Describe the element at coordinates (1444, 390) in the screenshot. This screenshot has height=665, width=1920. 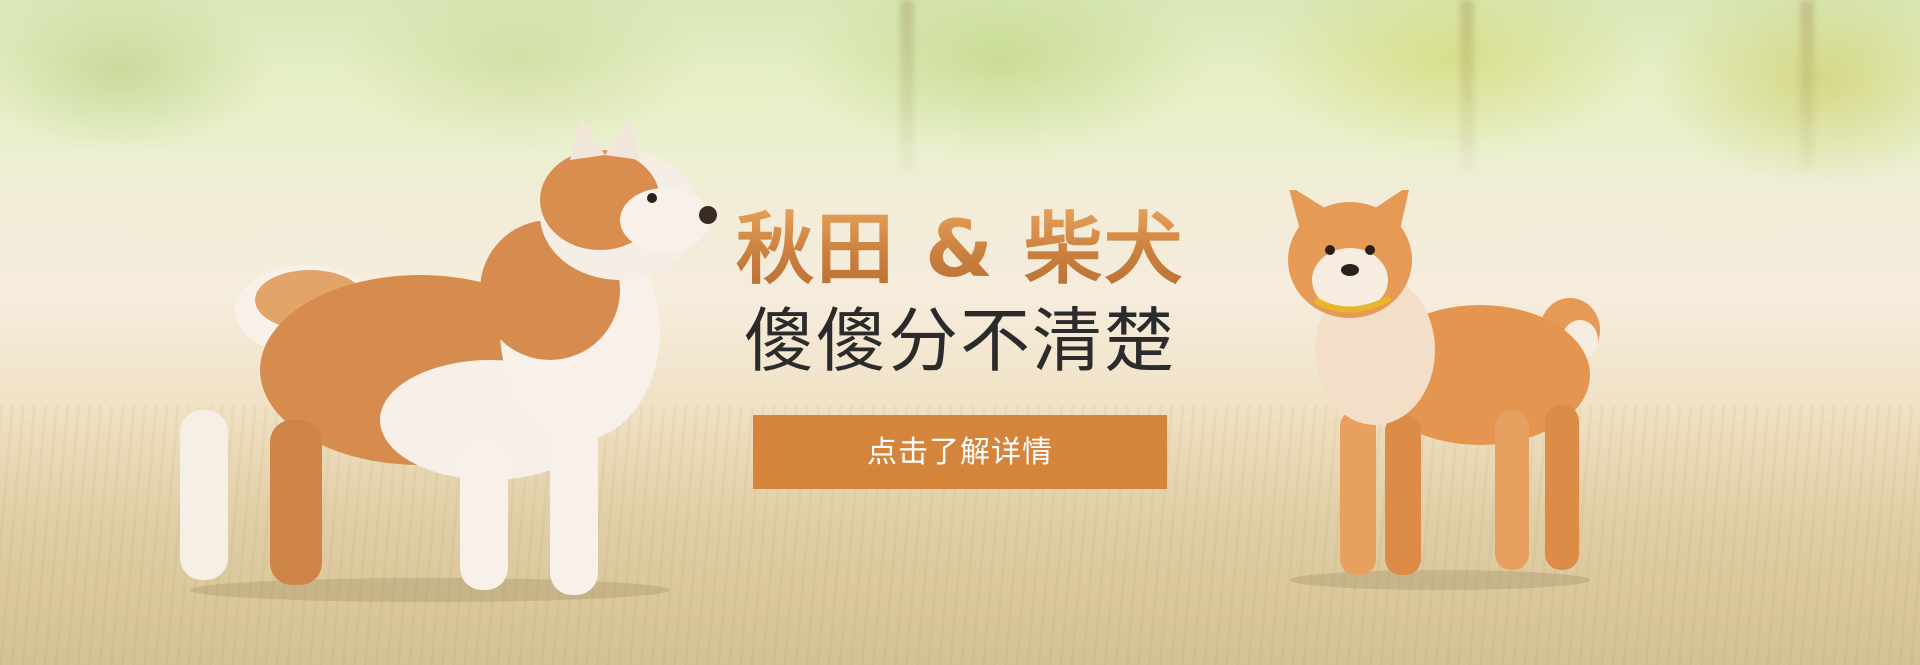
I see `shiba-dog-image` at that location.